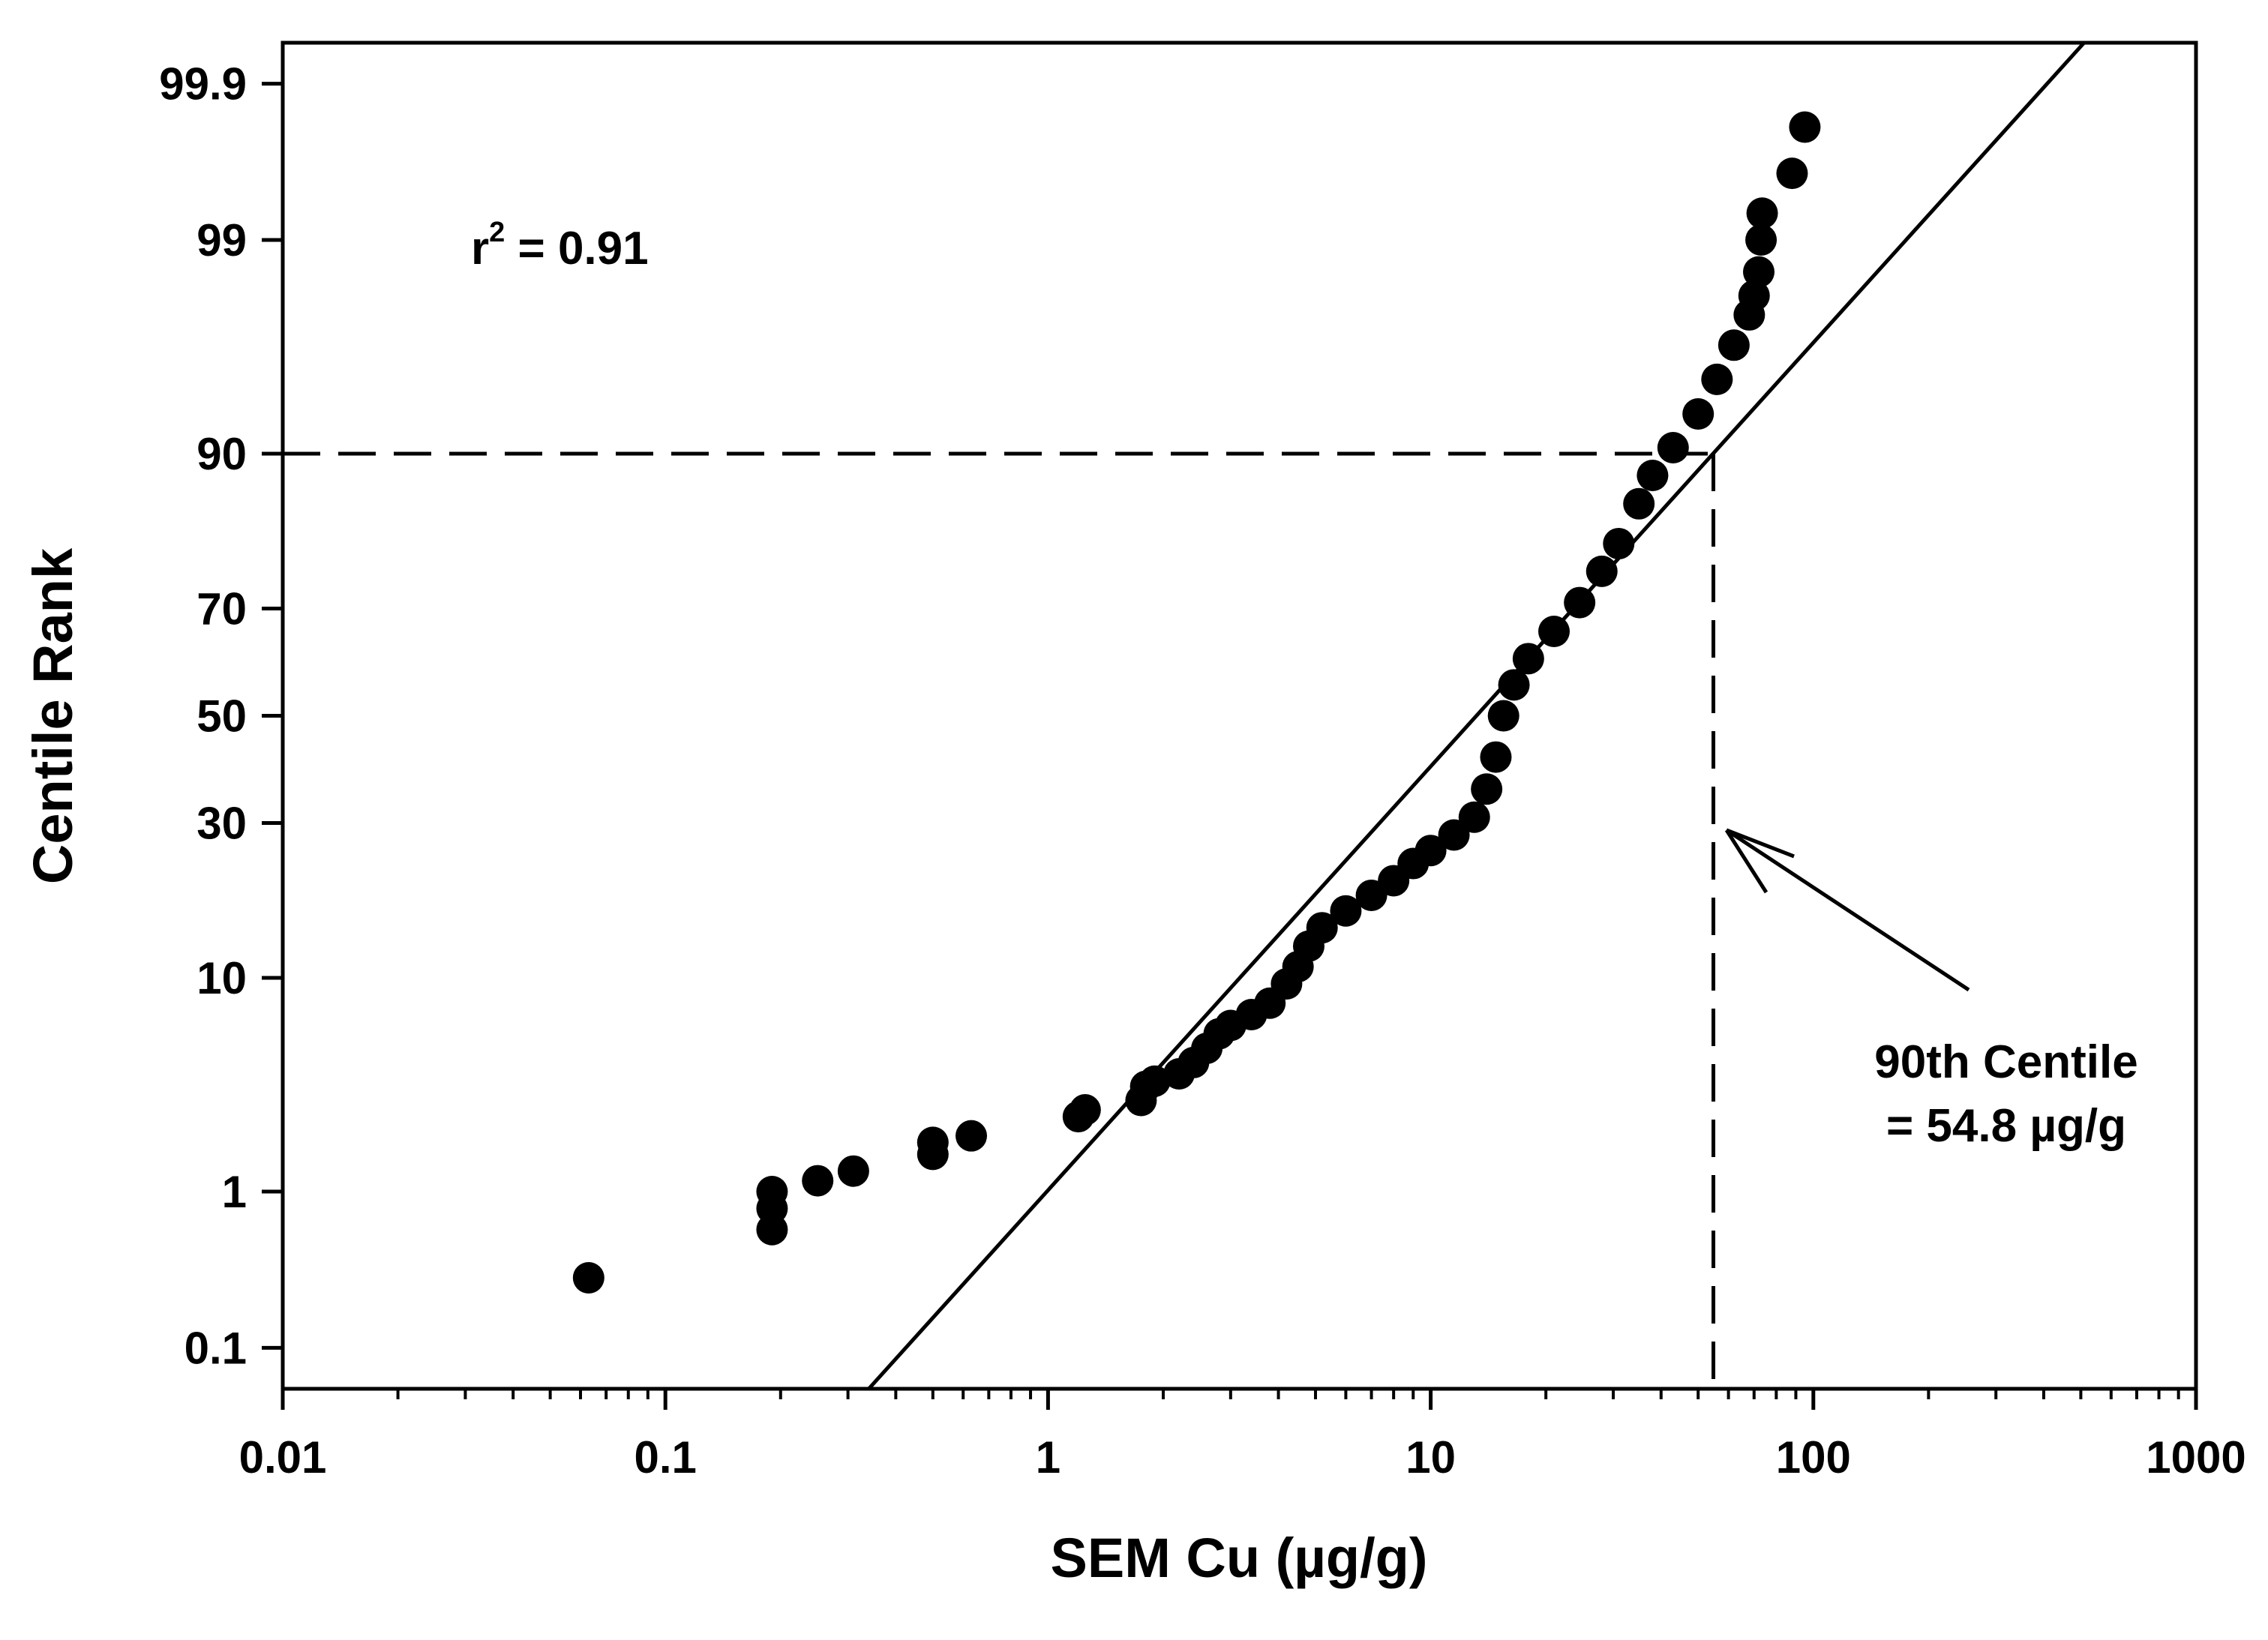 This screenshot has height=1640, width=2268. What do you see at coordinates (221, 824) in the screenshot?
I see `y-tick-label: 30` at bounding box center [221, 824].